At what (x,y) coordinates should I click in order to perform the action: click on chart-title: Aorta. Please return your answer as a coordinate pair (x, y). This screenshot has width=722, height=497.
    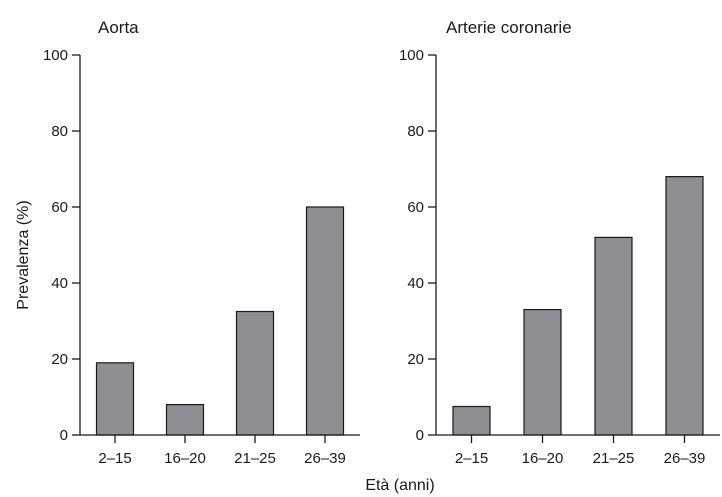
    Looking at the image, I should click on (118, 27).